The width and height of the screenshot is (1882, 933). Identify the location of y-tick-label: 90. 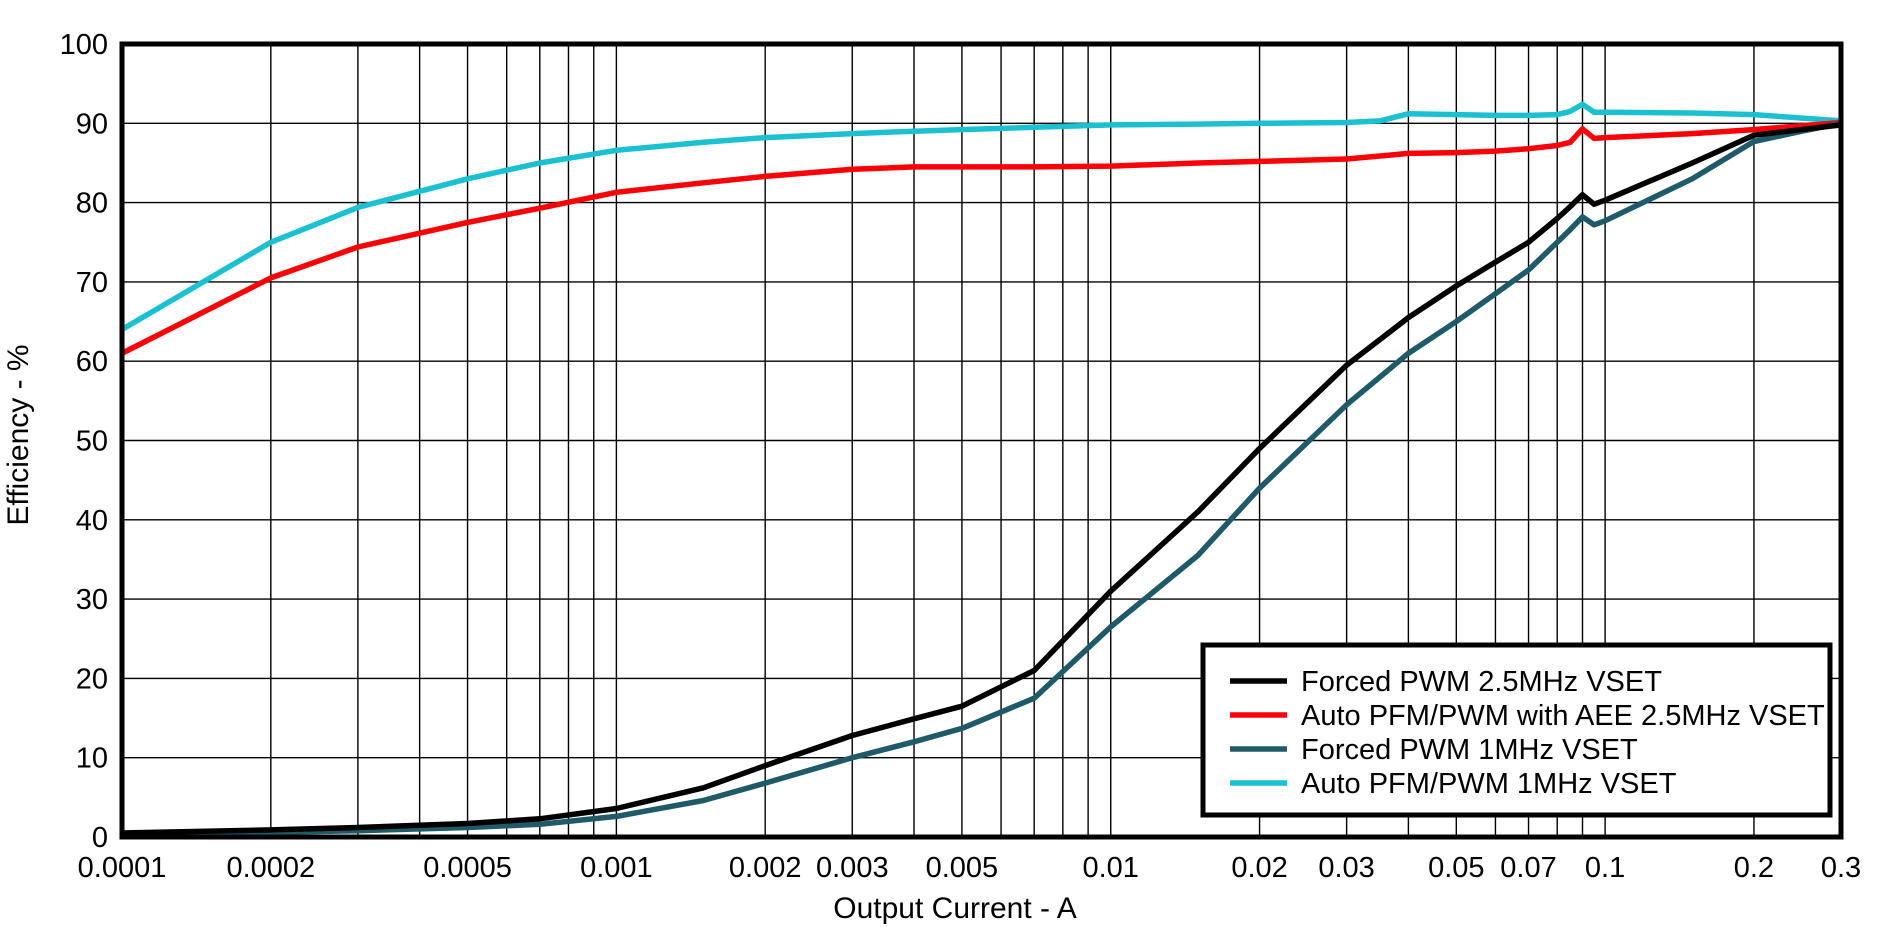
(92, 124).